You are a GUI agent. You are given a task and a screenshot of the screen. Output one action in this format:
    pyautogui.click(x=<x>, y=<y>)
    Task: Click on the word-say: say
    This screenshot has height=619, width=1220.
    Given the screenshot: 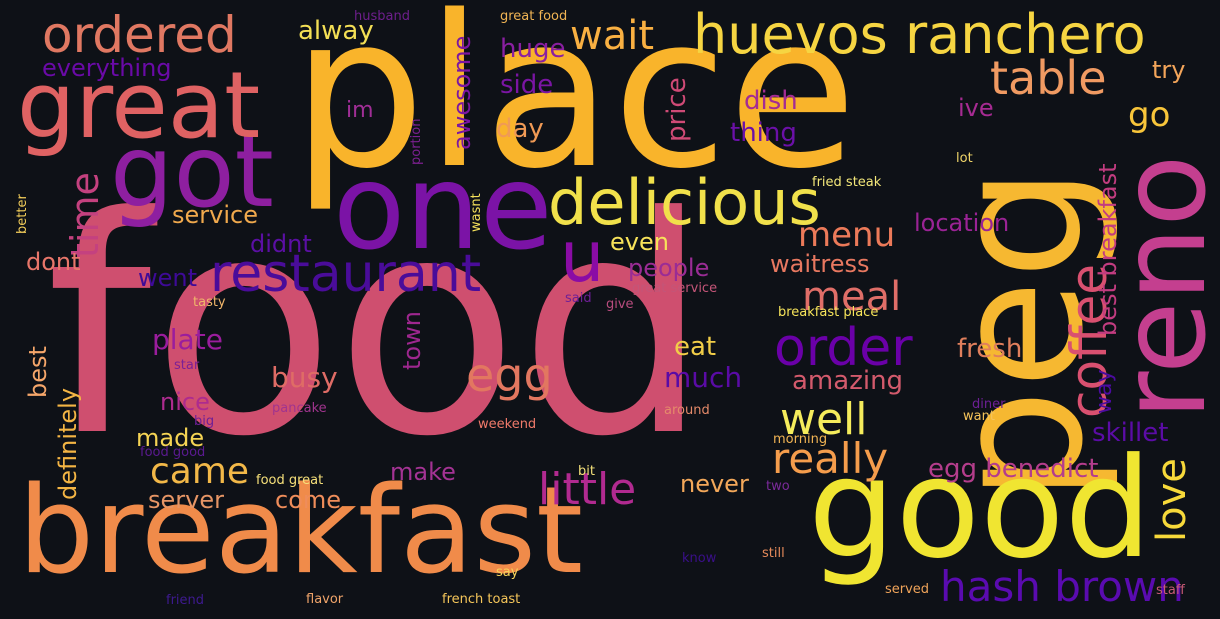 What is the action you would take?
    pyautogui.click(x=507, y=572)
    